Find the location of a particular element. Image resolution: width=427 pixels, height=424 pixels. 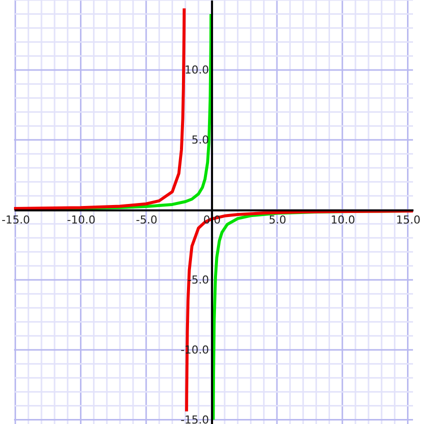

x-tick-label: -15.0 is located at coordinates (16, 219).